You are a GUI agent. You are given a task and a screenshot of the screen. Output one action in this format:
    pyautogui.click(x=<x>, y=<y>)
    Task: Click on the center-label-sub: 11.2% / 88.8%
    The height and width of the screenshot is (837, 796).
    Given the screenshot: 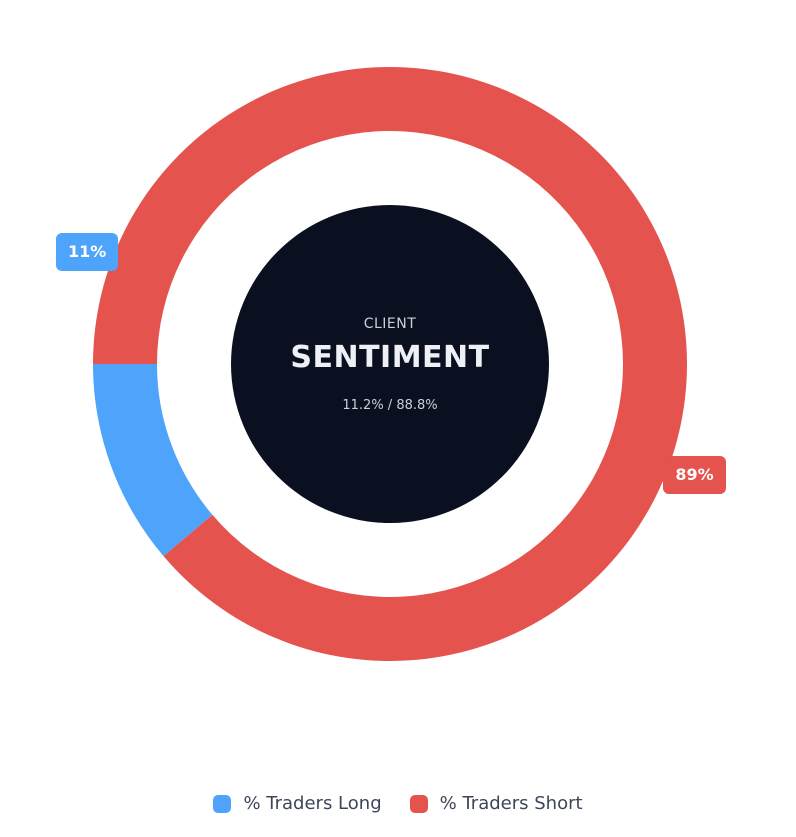 What is the action you would take?
    pyautogui.click(x=390, y=405)
    